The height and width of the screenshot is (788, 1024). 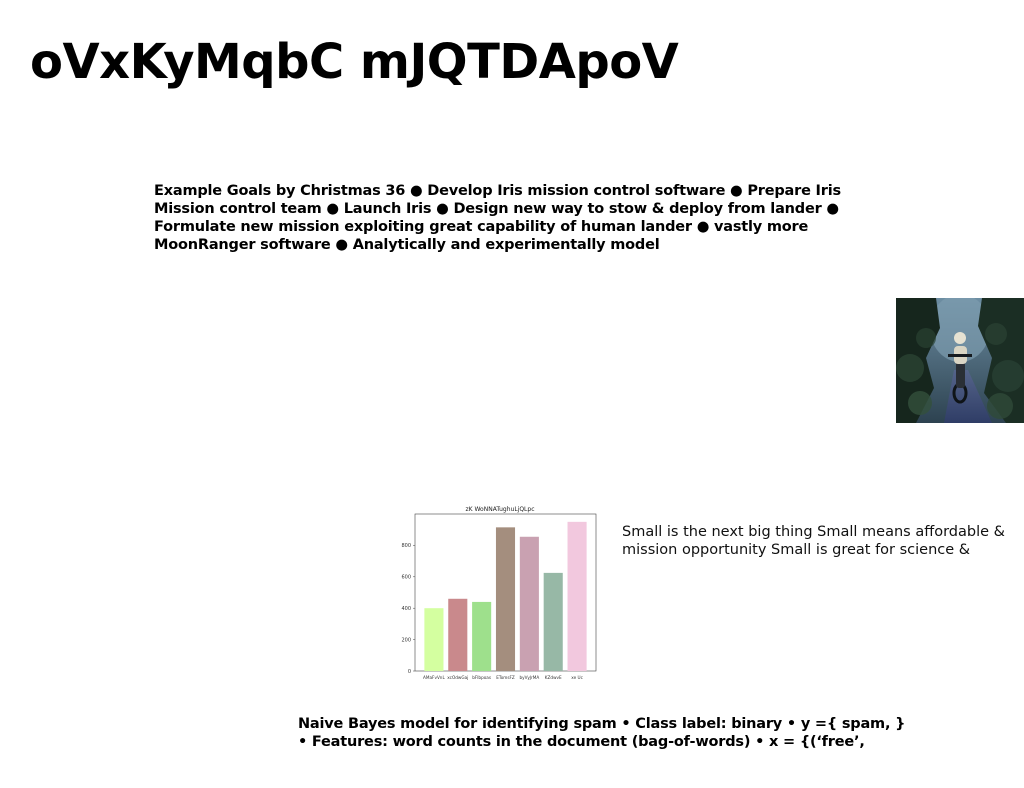 What do you see at coordinates (499, 509) in the screenshot?
I see `chart-title: zK WoNNATughuLjQLpc` at bounding box center [499, 509].